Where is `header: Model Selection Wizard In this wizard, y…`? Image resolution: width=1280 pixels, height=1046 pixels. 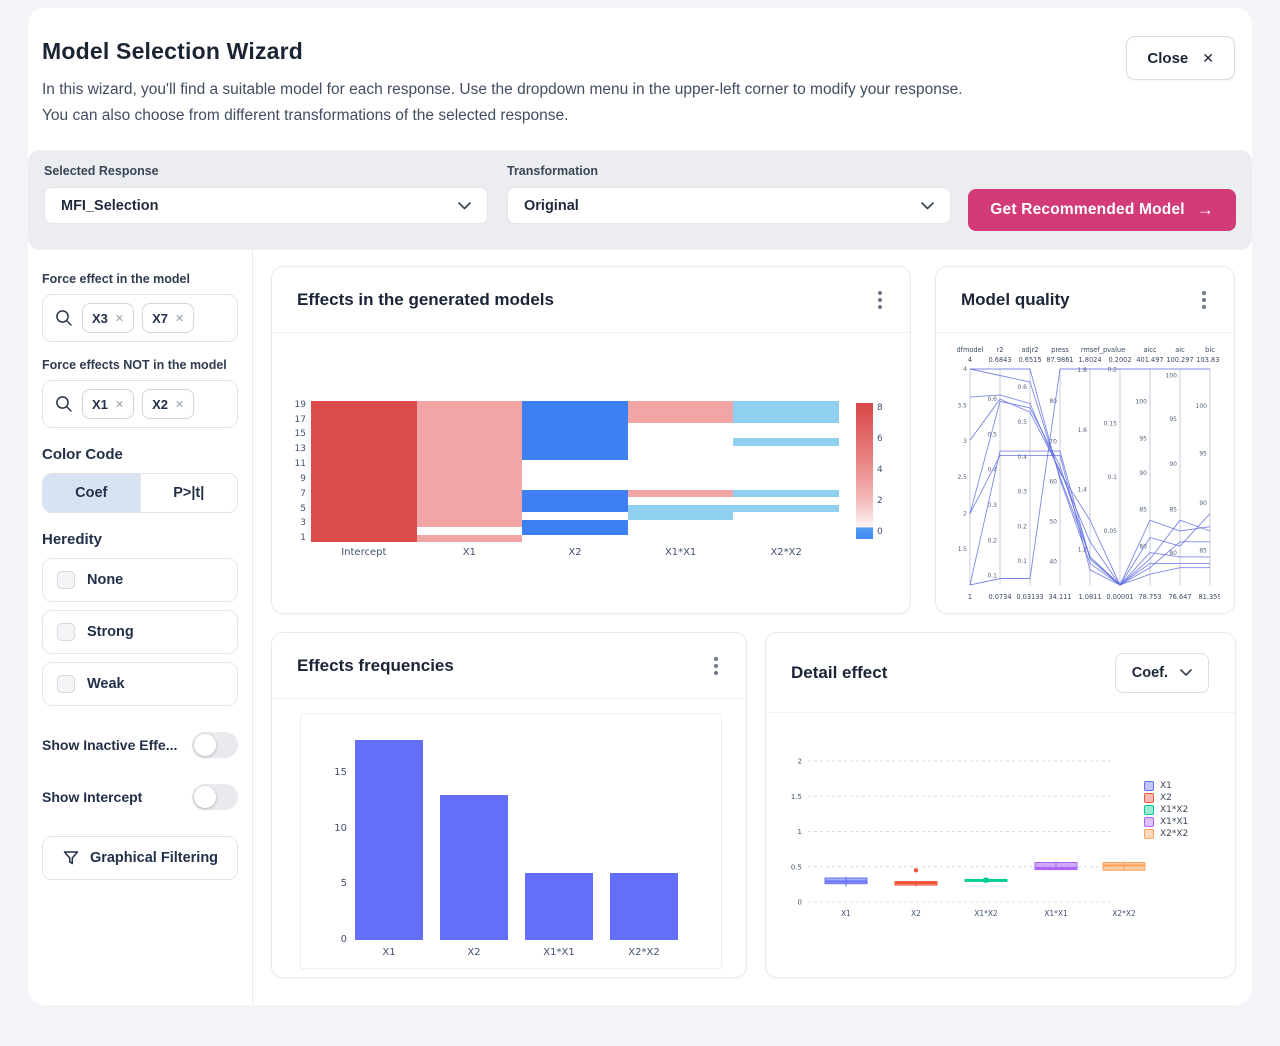 header: Model Selection Wizard In this wizard, y… is located at coordinates (640, 79).